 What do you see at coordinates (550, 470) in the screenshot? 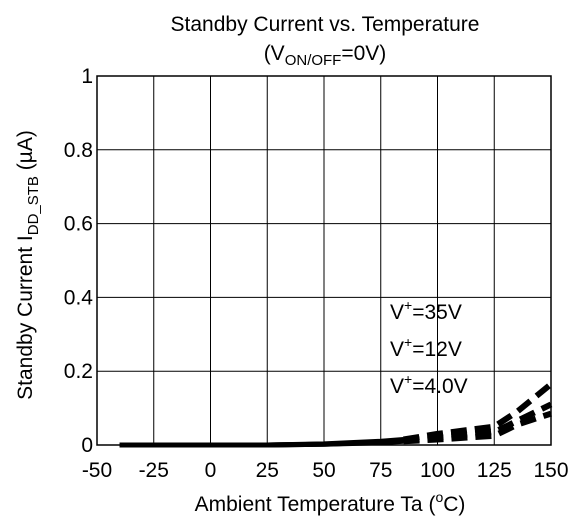
I see `x-tick-label: 150` at bounding box center [550, 470].